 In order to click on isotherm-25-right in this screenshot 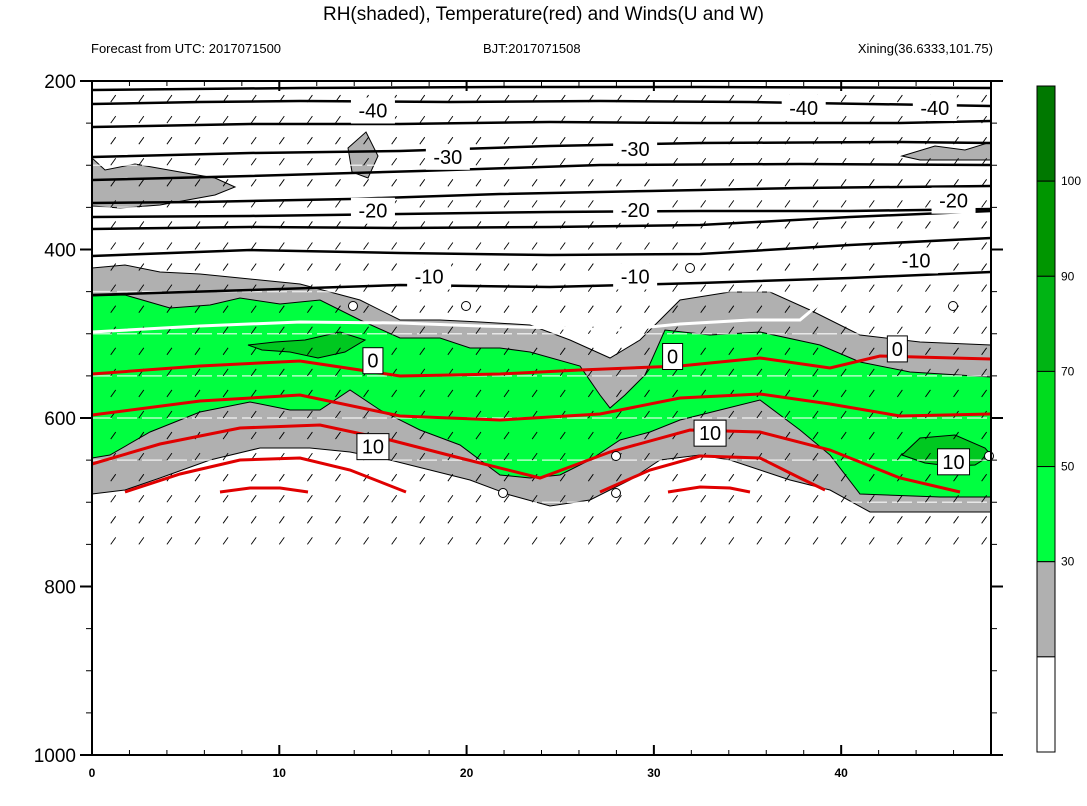, I will do `click(709, 489)`.